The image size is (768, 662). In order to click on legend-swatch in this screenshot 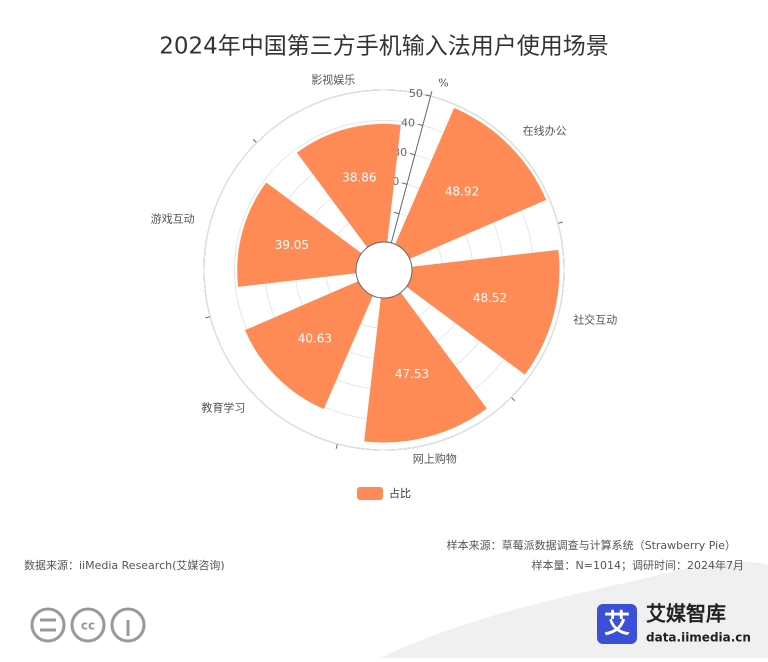, I will do `click(370, 493)`.